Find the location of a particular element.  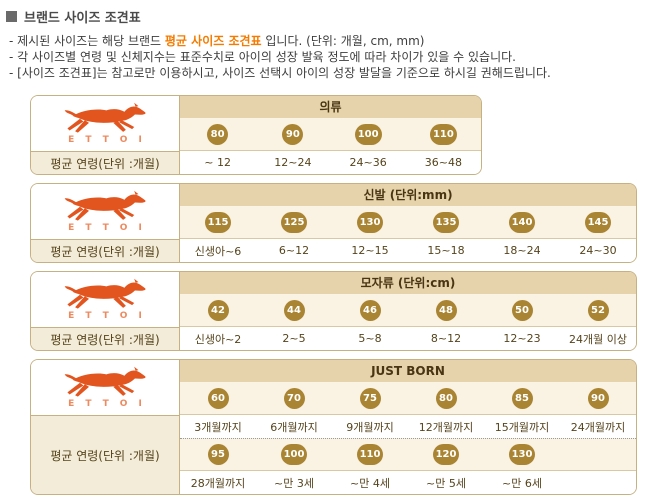

size-badge-row: 42 44 46 48 50 52 is located at coordinates (408, 310).